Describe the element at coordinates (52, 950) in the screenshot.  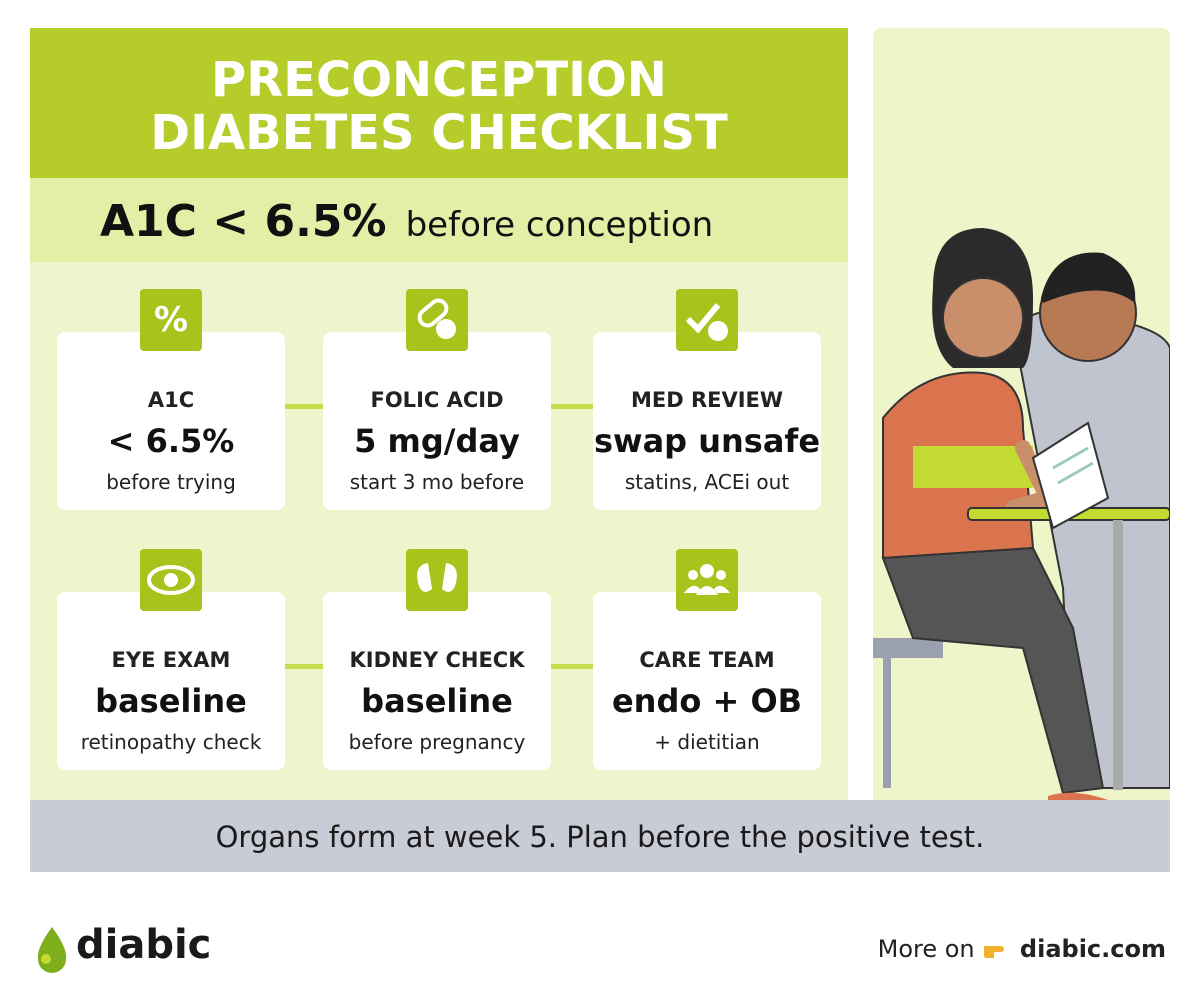
I see `brand-logo` at that location.